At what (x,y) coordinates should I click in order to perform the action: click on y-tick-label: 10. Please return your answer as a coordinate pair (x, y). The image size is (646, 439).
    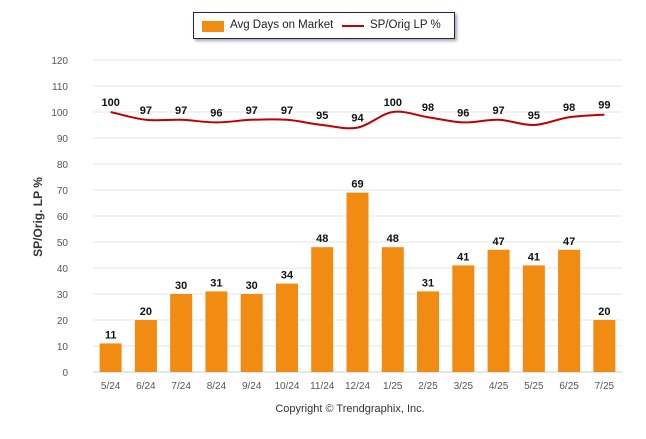
    Looking at the image, I should click on (63, 347).